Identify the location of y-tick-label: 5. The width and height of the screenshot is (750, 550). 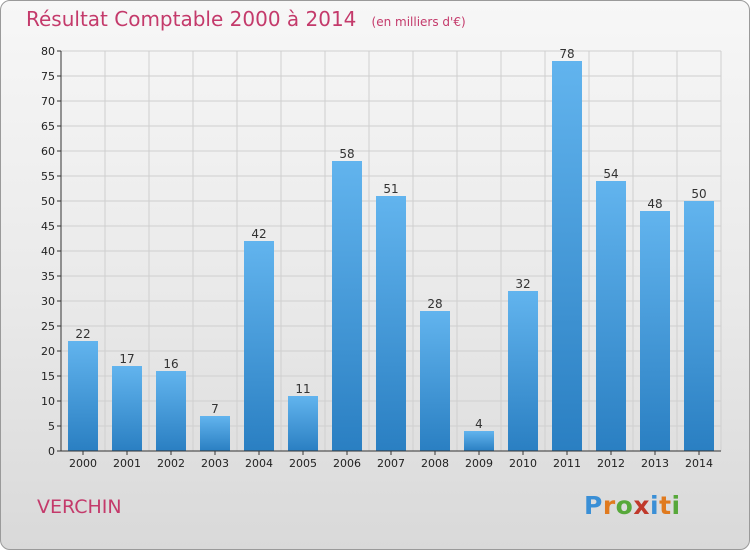
(51, 426).